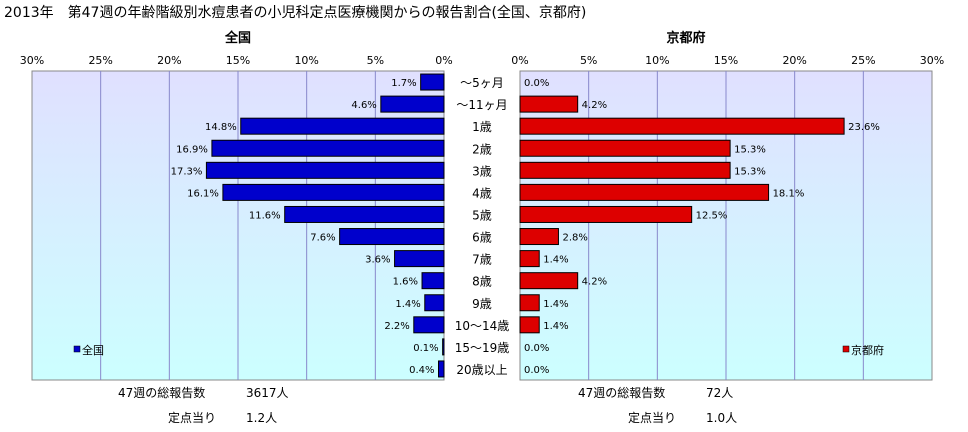  I want to click on national-legend-swatch, so click(77, 349).